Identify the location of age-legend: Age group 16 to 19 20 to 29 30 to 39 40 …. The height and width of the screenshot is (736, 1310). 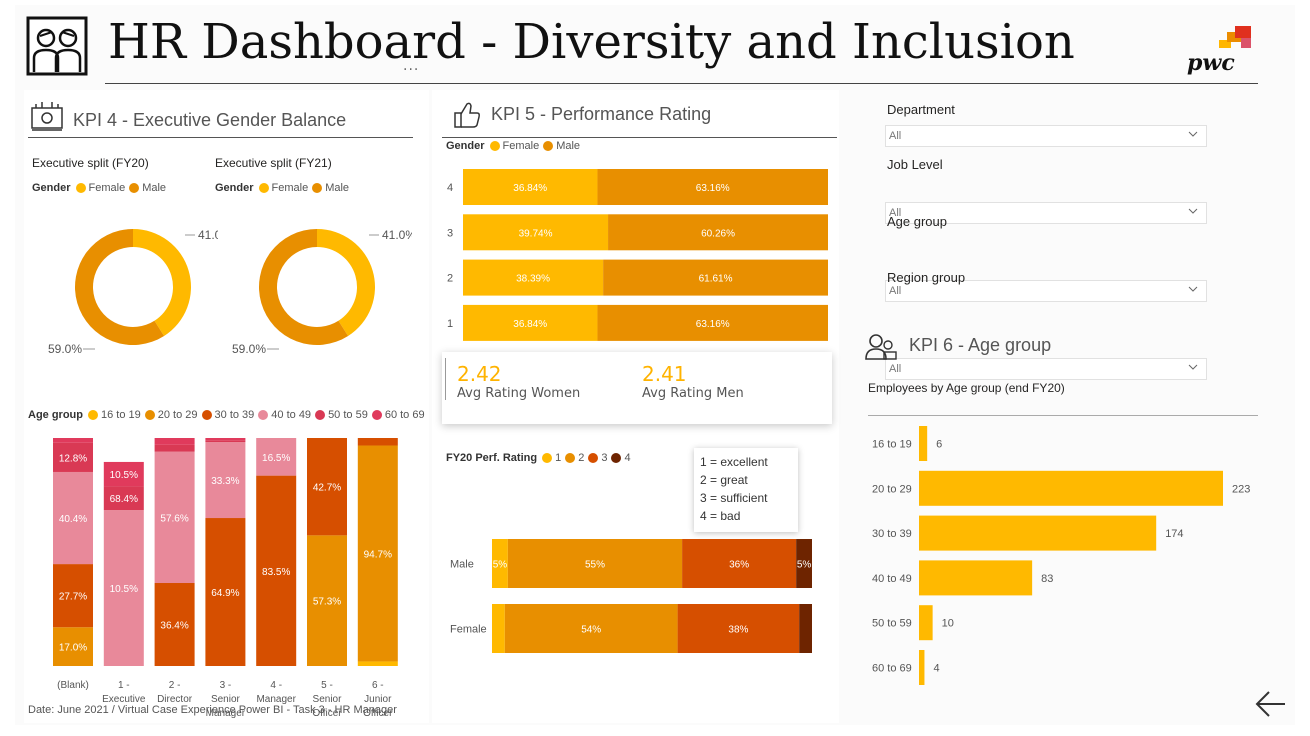
(228, 415).